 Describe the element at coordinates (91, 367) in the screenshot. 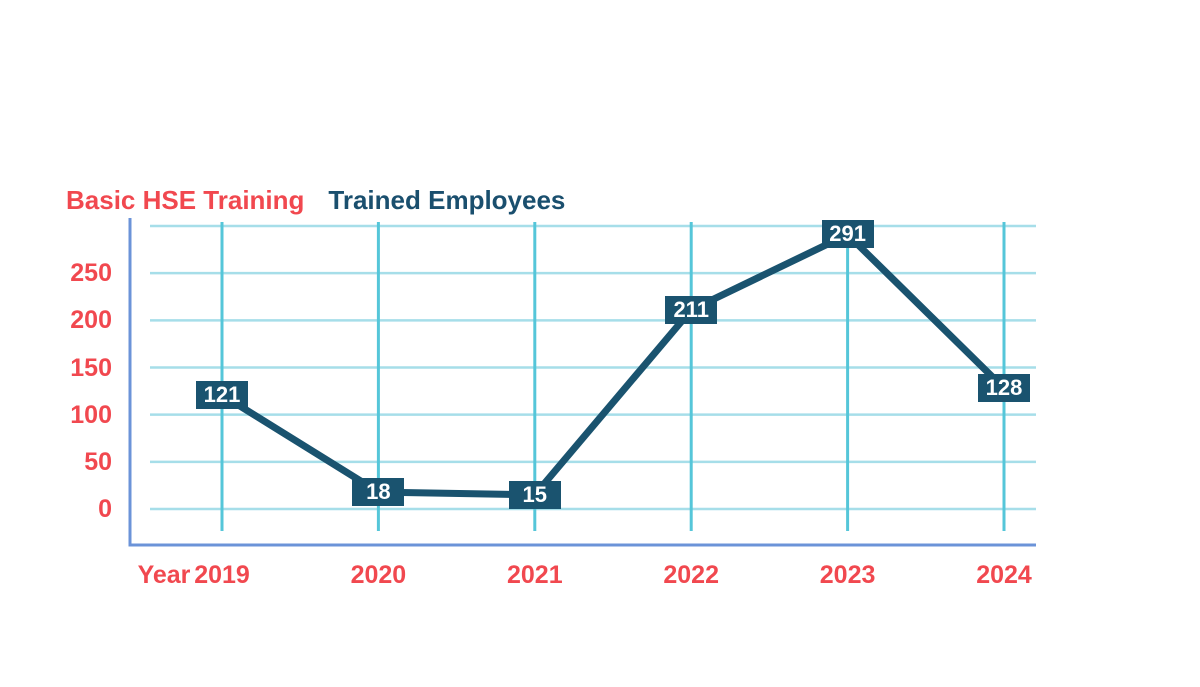

I see `y-tick-label: 150` at that location.